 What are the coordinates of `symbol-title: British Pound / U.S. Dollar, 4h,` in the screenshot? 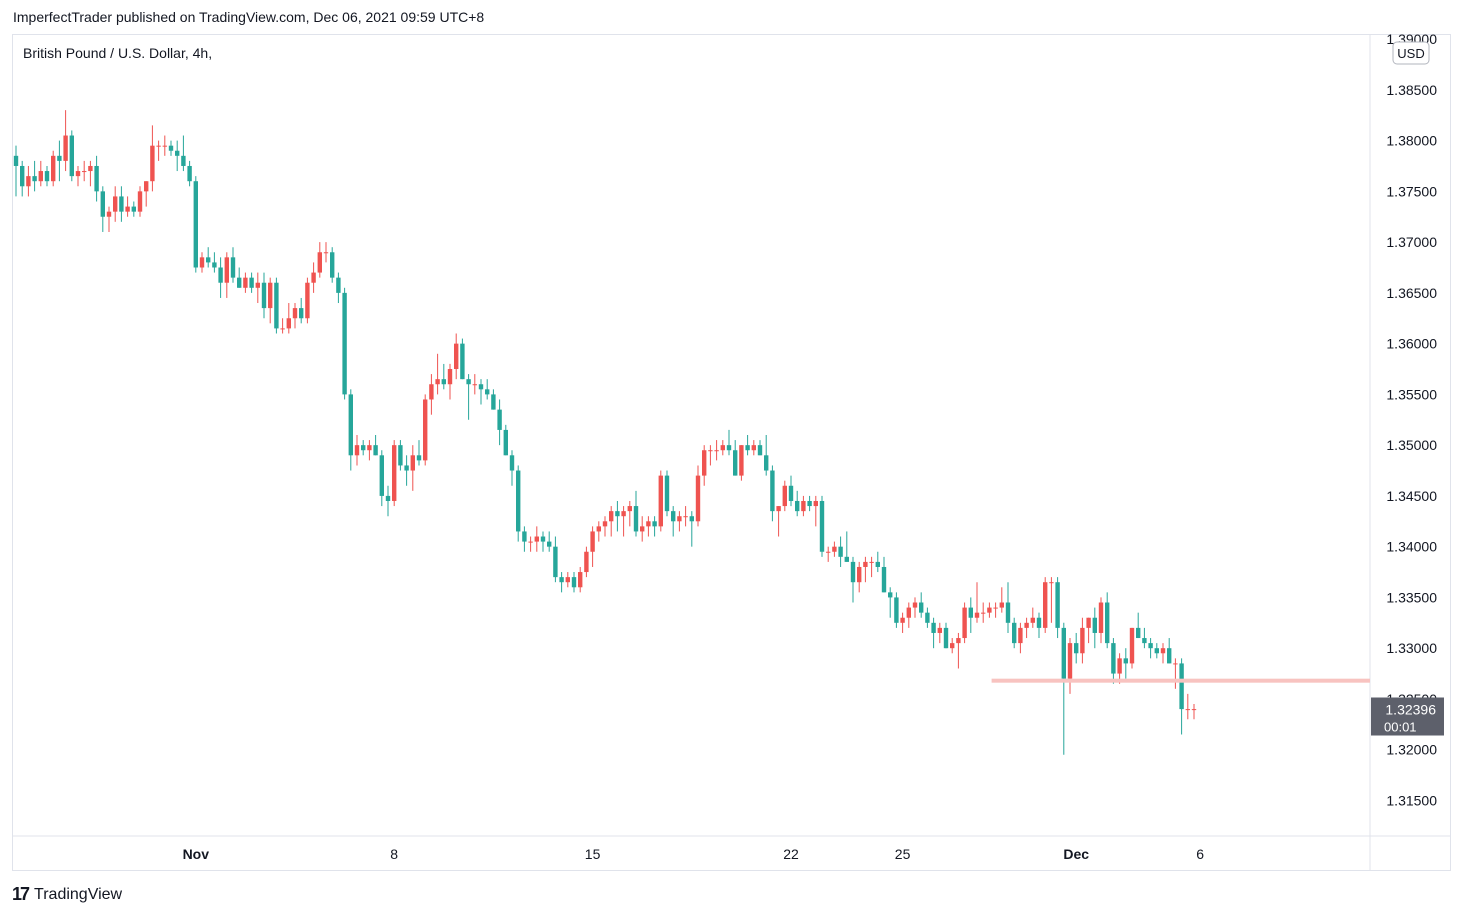 It's located at (118, 53).